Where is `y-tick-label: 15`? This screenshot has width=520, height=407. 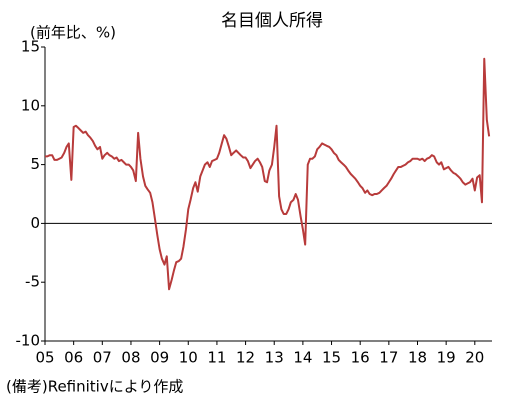 y-tick-label: 15 is located at coordinates (30, 47).